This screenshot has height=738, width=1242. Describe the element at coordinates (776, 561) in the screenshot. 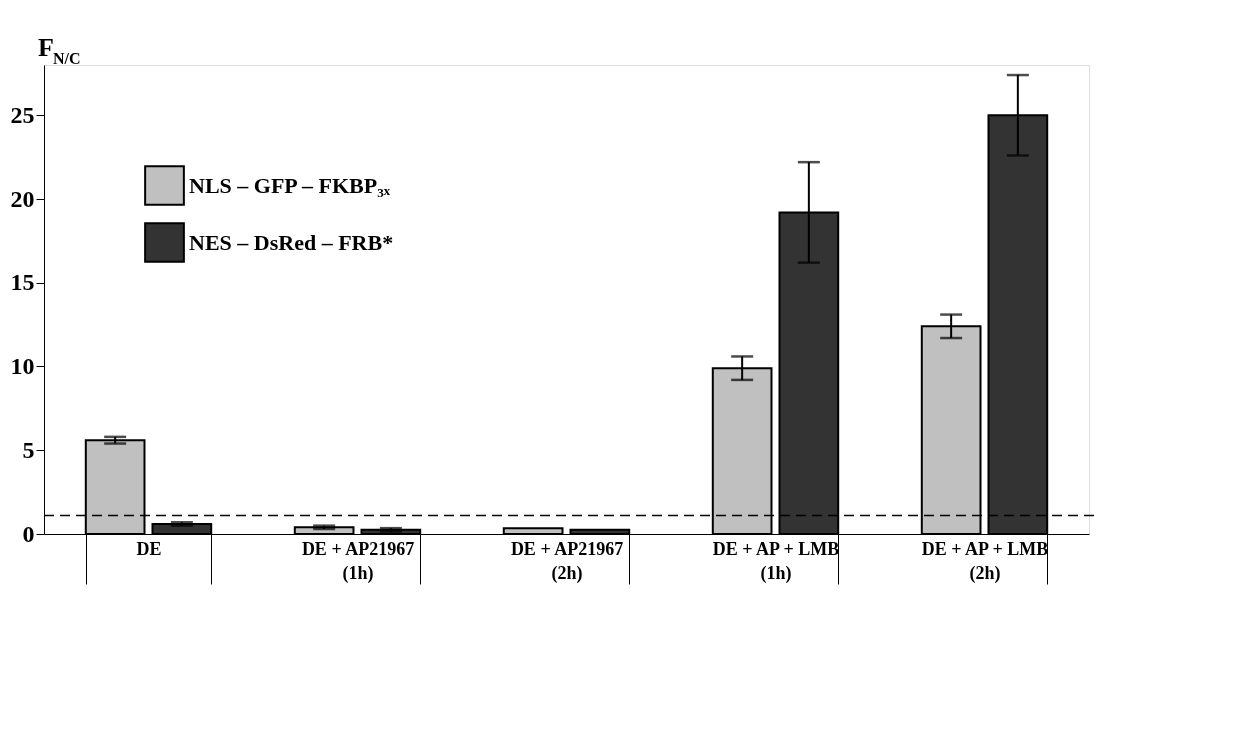

I see `x-tick-label: DE + AP + LMB (1h)` at that location.